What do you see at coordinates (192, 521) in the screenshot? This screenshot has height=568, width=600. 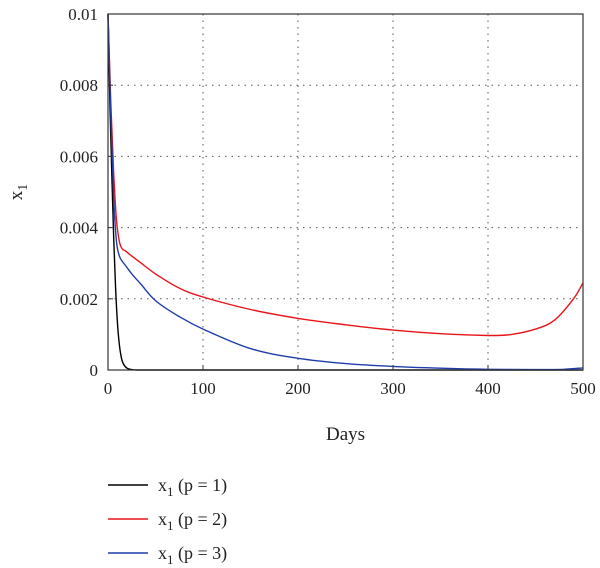 I see `legend-label-p2: x1 (p = 2)` at bounding box center [192, 521].